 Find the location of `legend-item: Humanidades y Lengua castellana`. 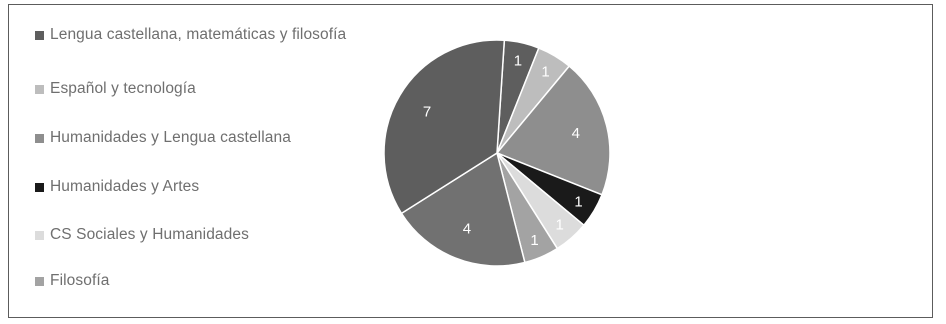

legend-item: Humanidades y Lengua castellana is located at coordinates (192, 138).